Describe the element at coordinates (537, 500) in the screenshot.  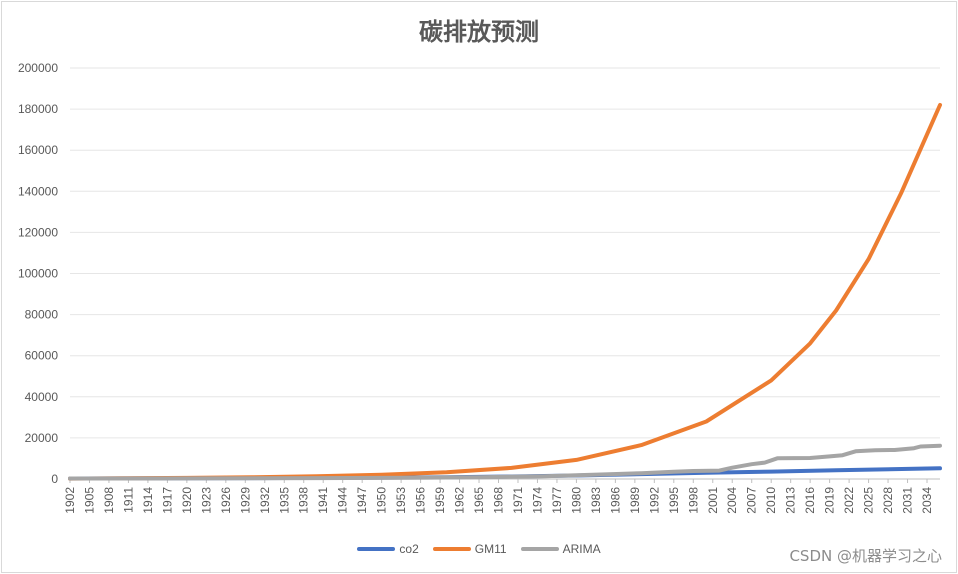
I see `x-tick-label: 1974` at that location.